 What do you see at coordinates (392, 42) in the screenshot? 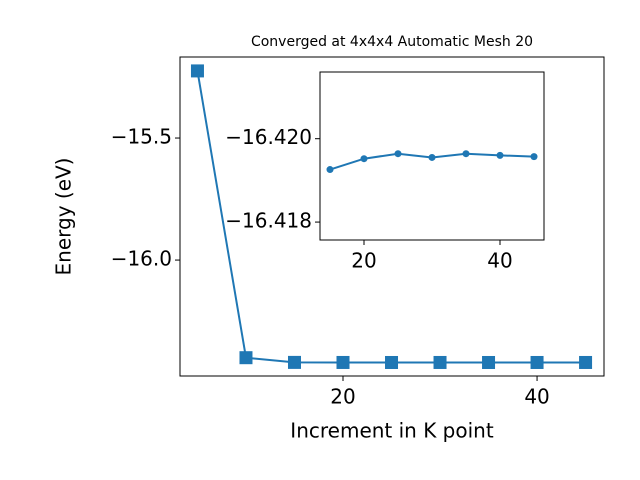
I see `chart-title: Converged at 4x4x4 Automatic Mesh 20` at bounding box center [392, 42].